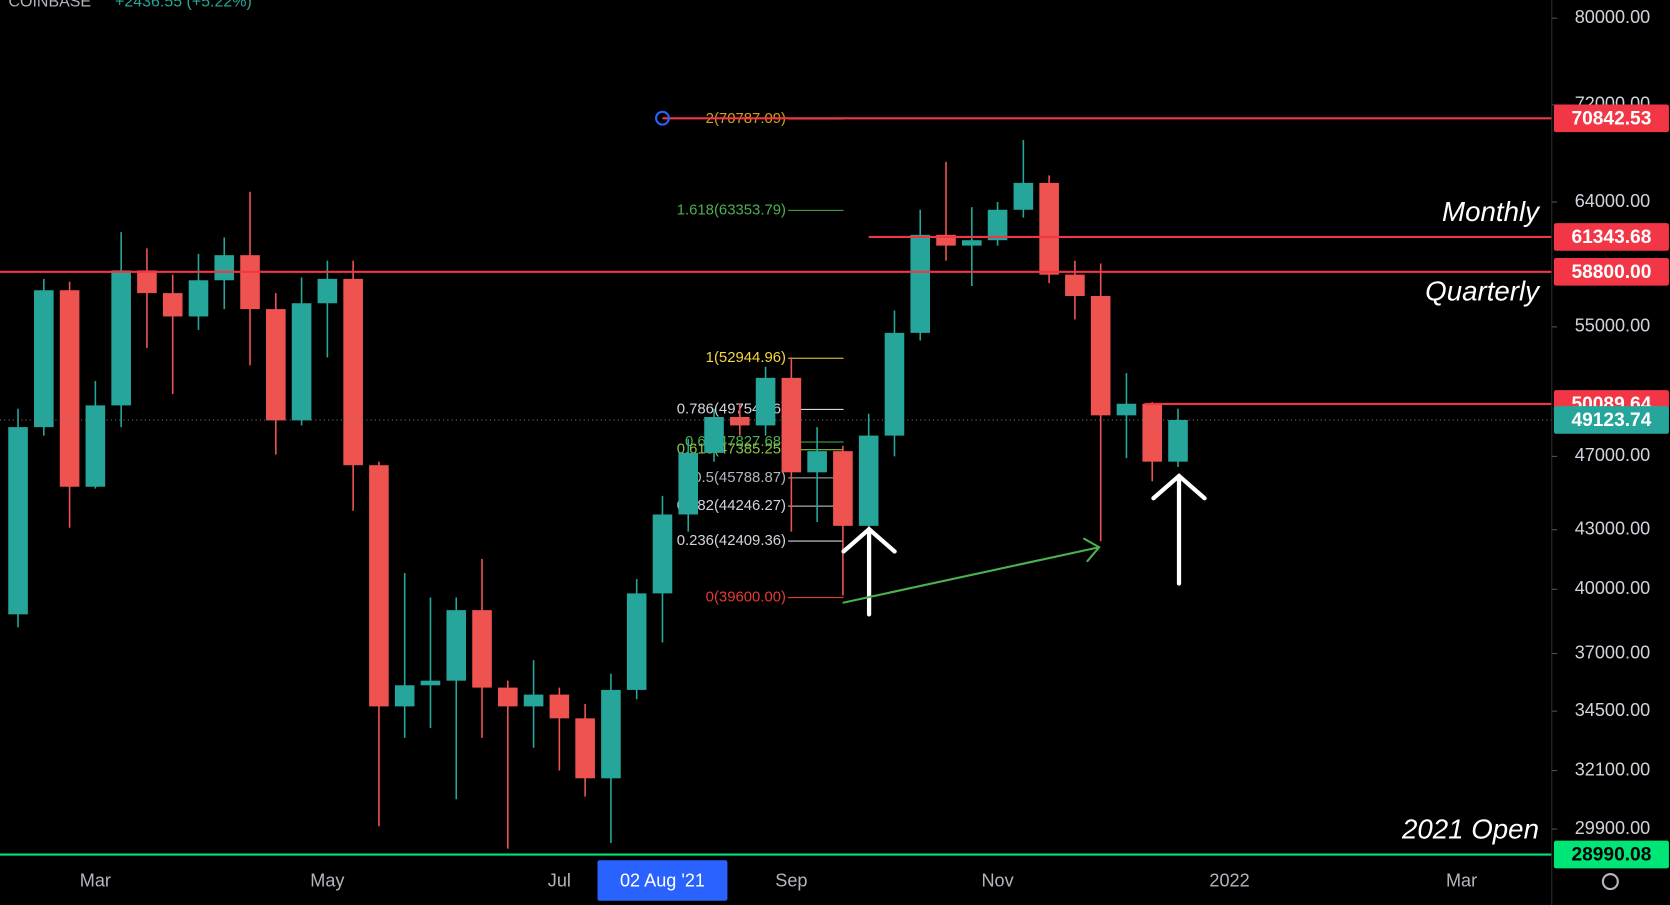  I want to click on y-tick-label: 29900.00, so click(1612, 828).